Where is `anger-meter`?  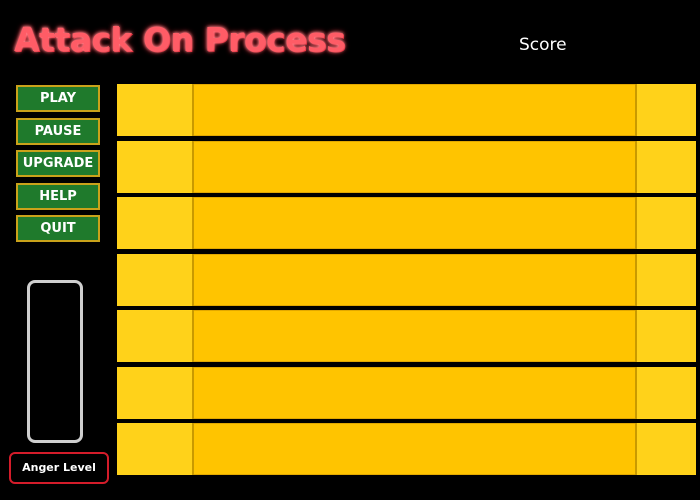 anger-meter is located at coordinates (55, 361).